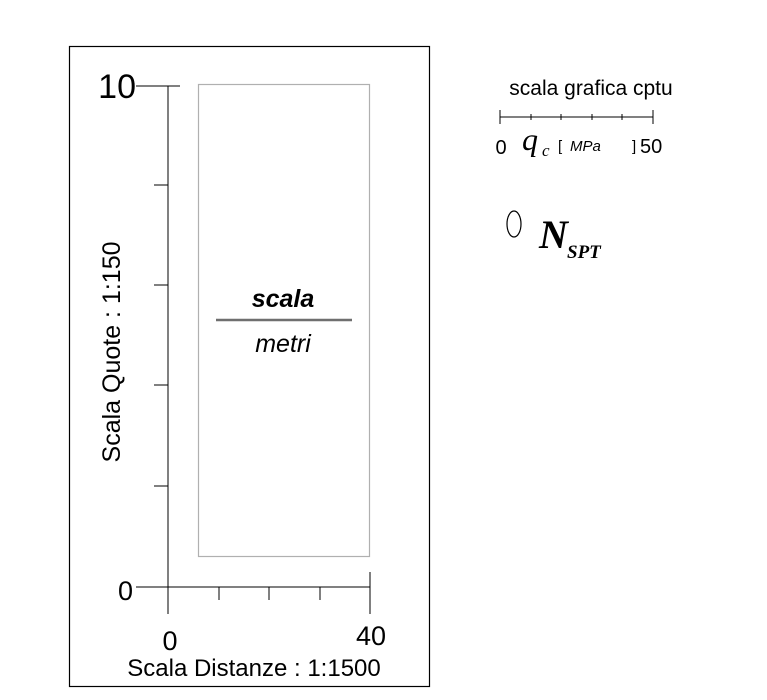  I want to click on x-axis-left-label: 0, so click(169, 641).